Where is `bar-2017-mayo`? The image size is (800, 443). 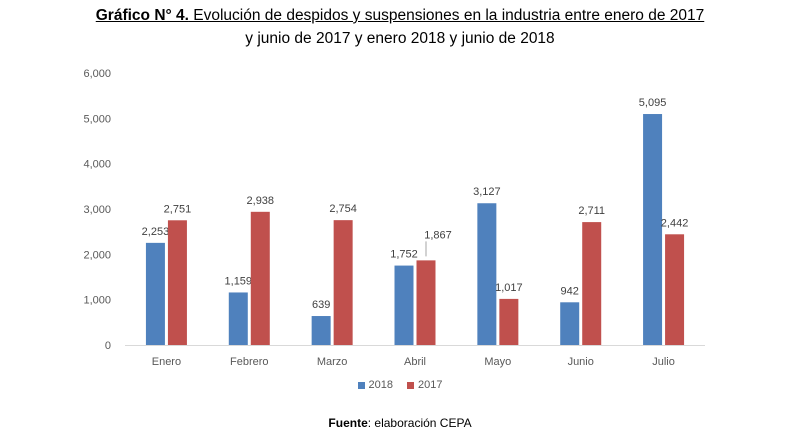
bar-2017-mayo is located at coordinates (509, 321).